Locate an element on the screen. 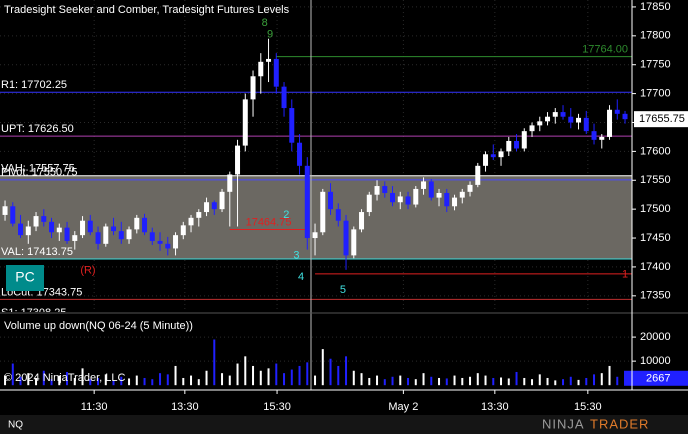 The width and height of the screenshot is (688, 434). y-tick-label: 17850 is located at coordinates (655, 7).